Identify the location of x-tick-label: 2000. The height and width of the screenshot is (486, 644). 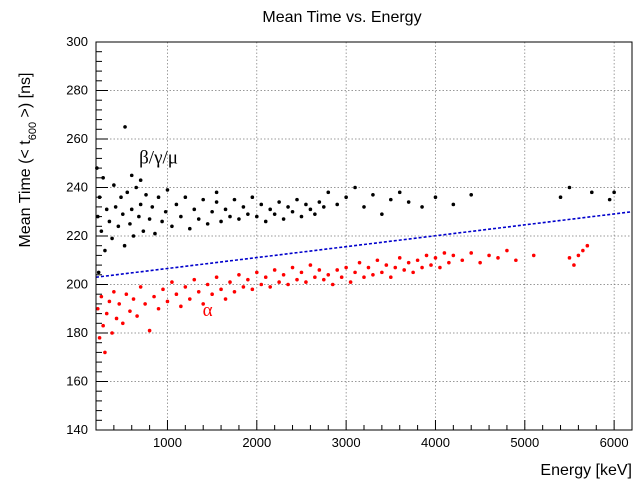
(256, 442).